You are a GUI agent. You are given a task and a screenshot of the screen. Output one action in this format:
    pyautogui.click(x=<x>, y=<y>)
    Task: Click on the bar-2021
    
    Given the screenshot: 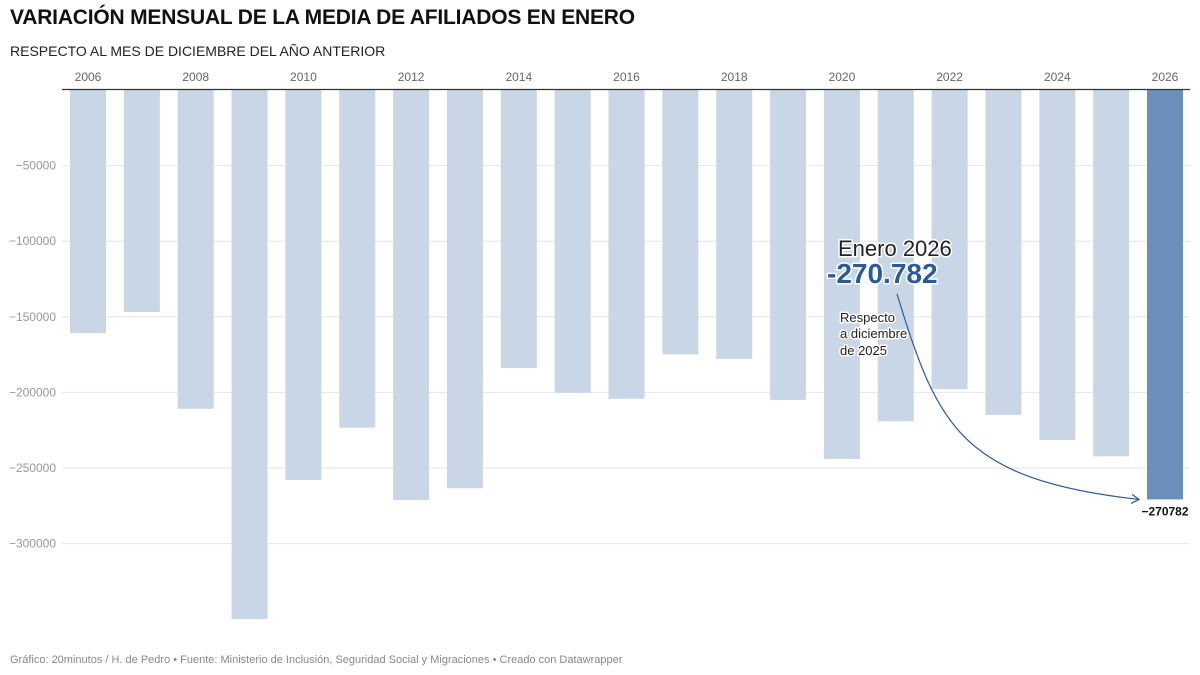 What is the action you would take?
    pyautogui.click(x=895, y=256)
    